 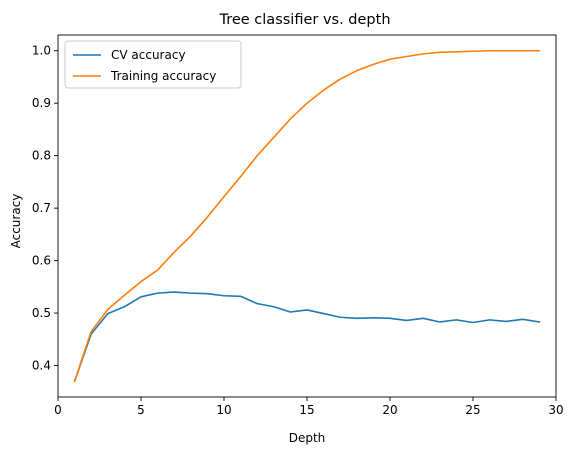 I want to click on x-tick-label-20: 20, so click(x=389, y=410).